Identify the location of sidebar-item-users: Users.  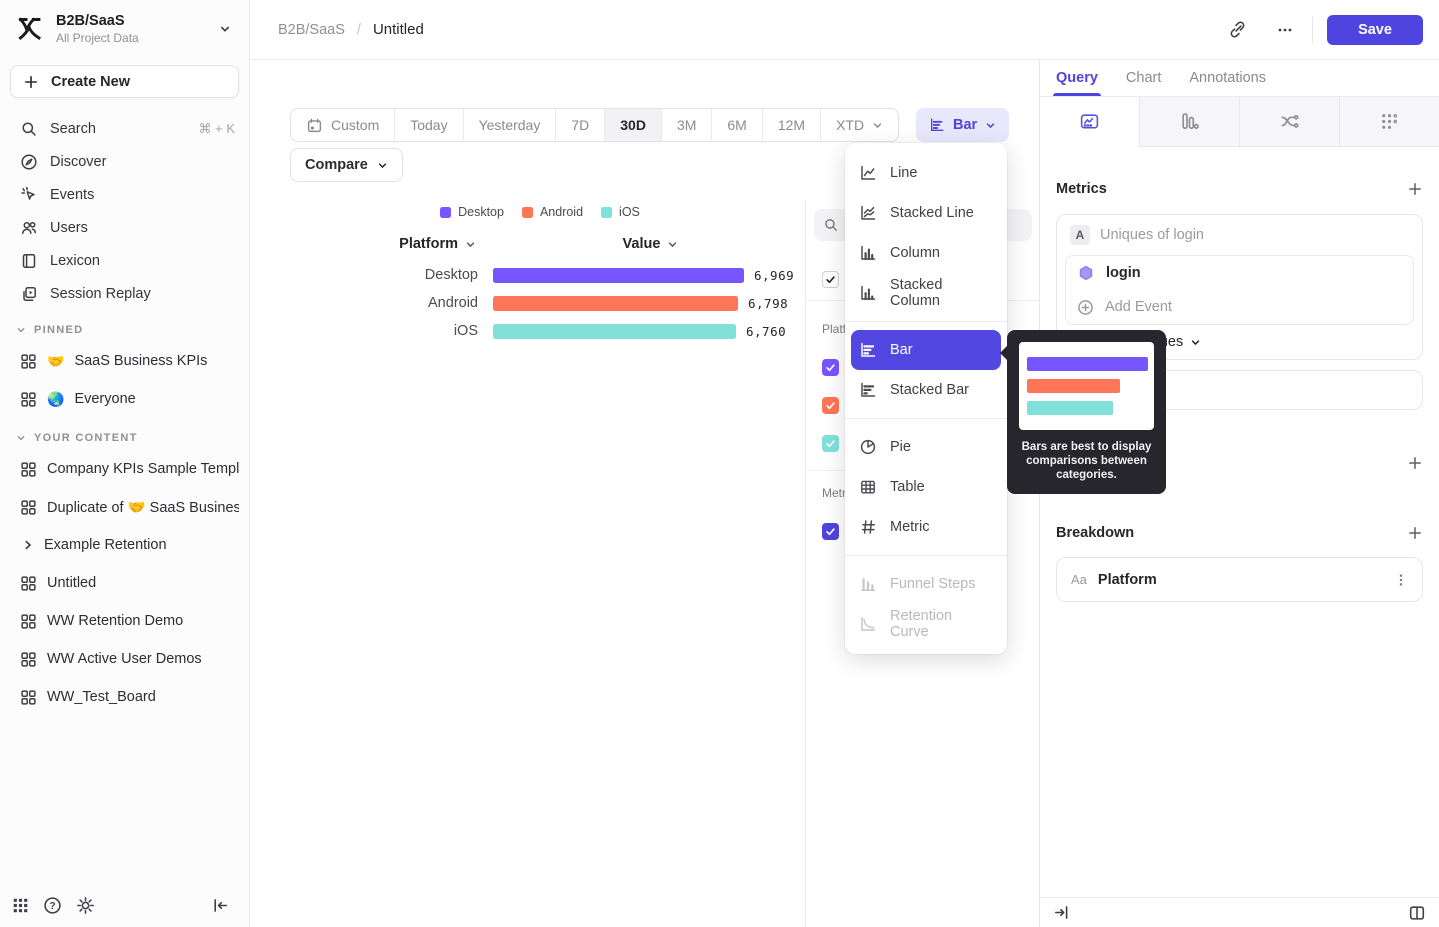
(124, 227).